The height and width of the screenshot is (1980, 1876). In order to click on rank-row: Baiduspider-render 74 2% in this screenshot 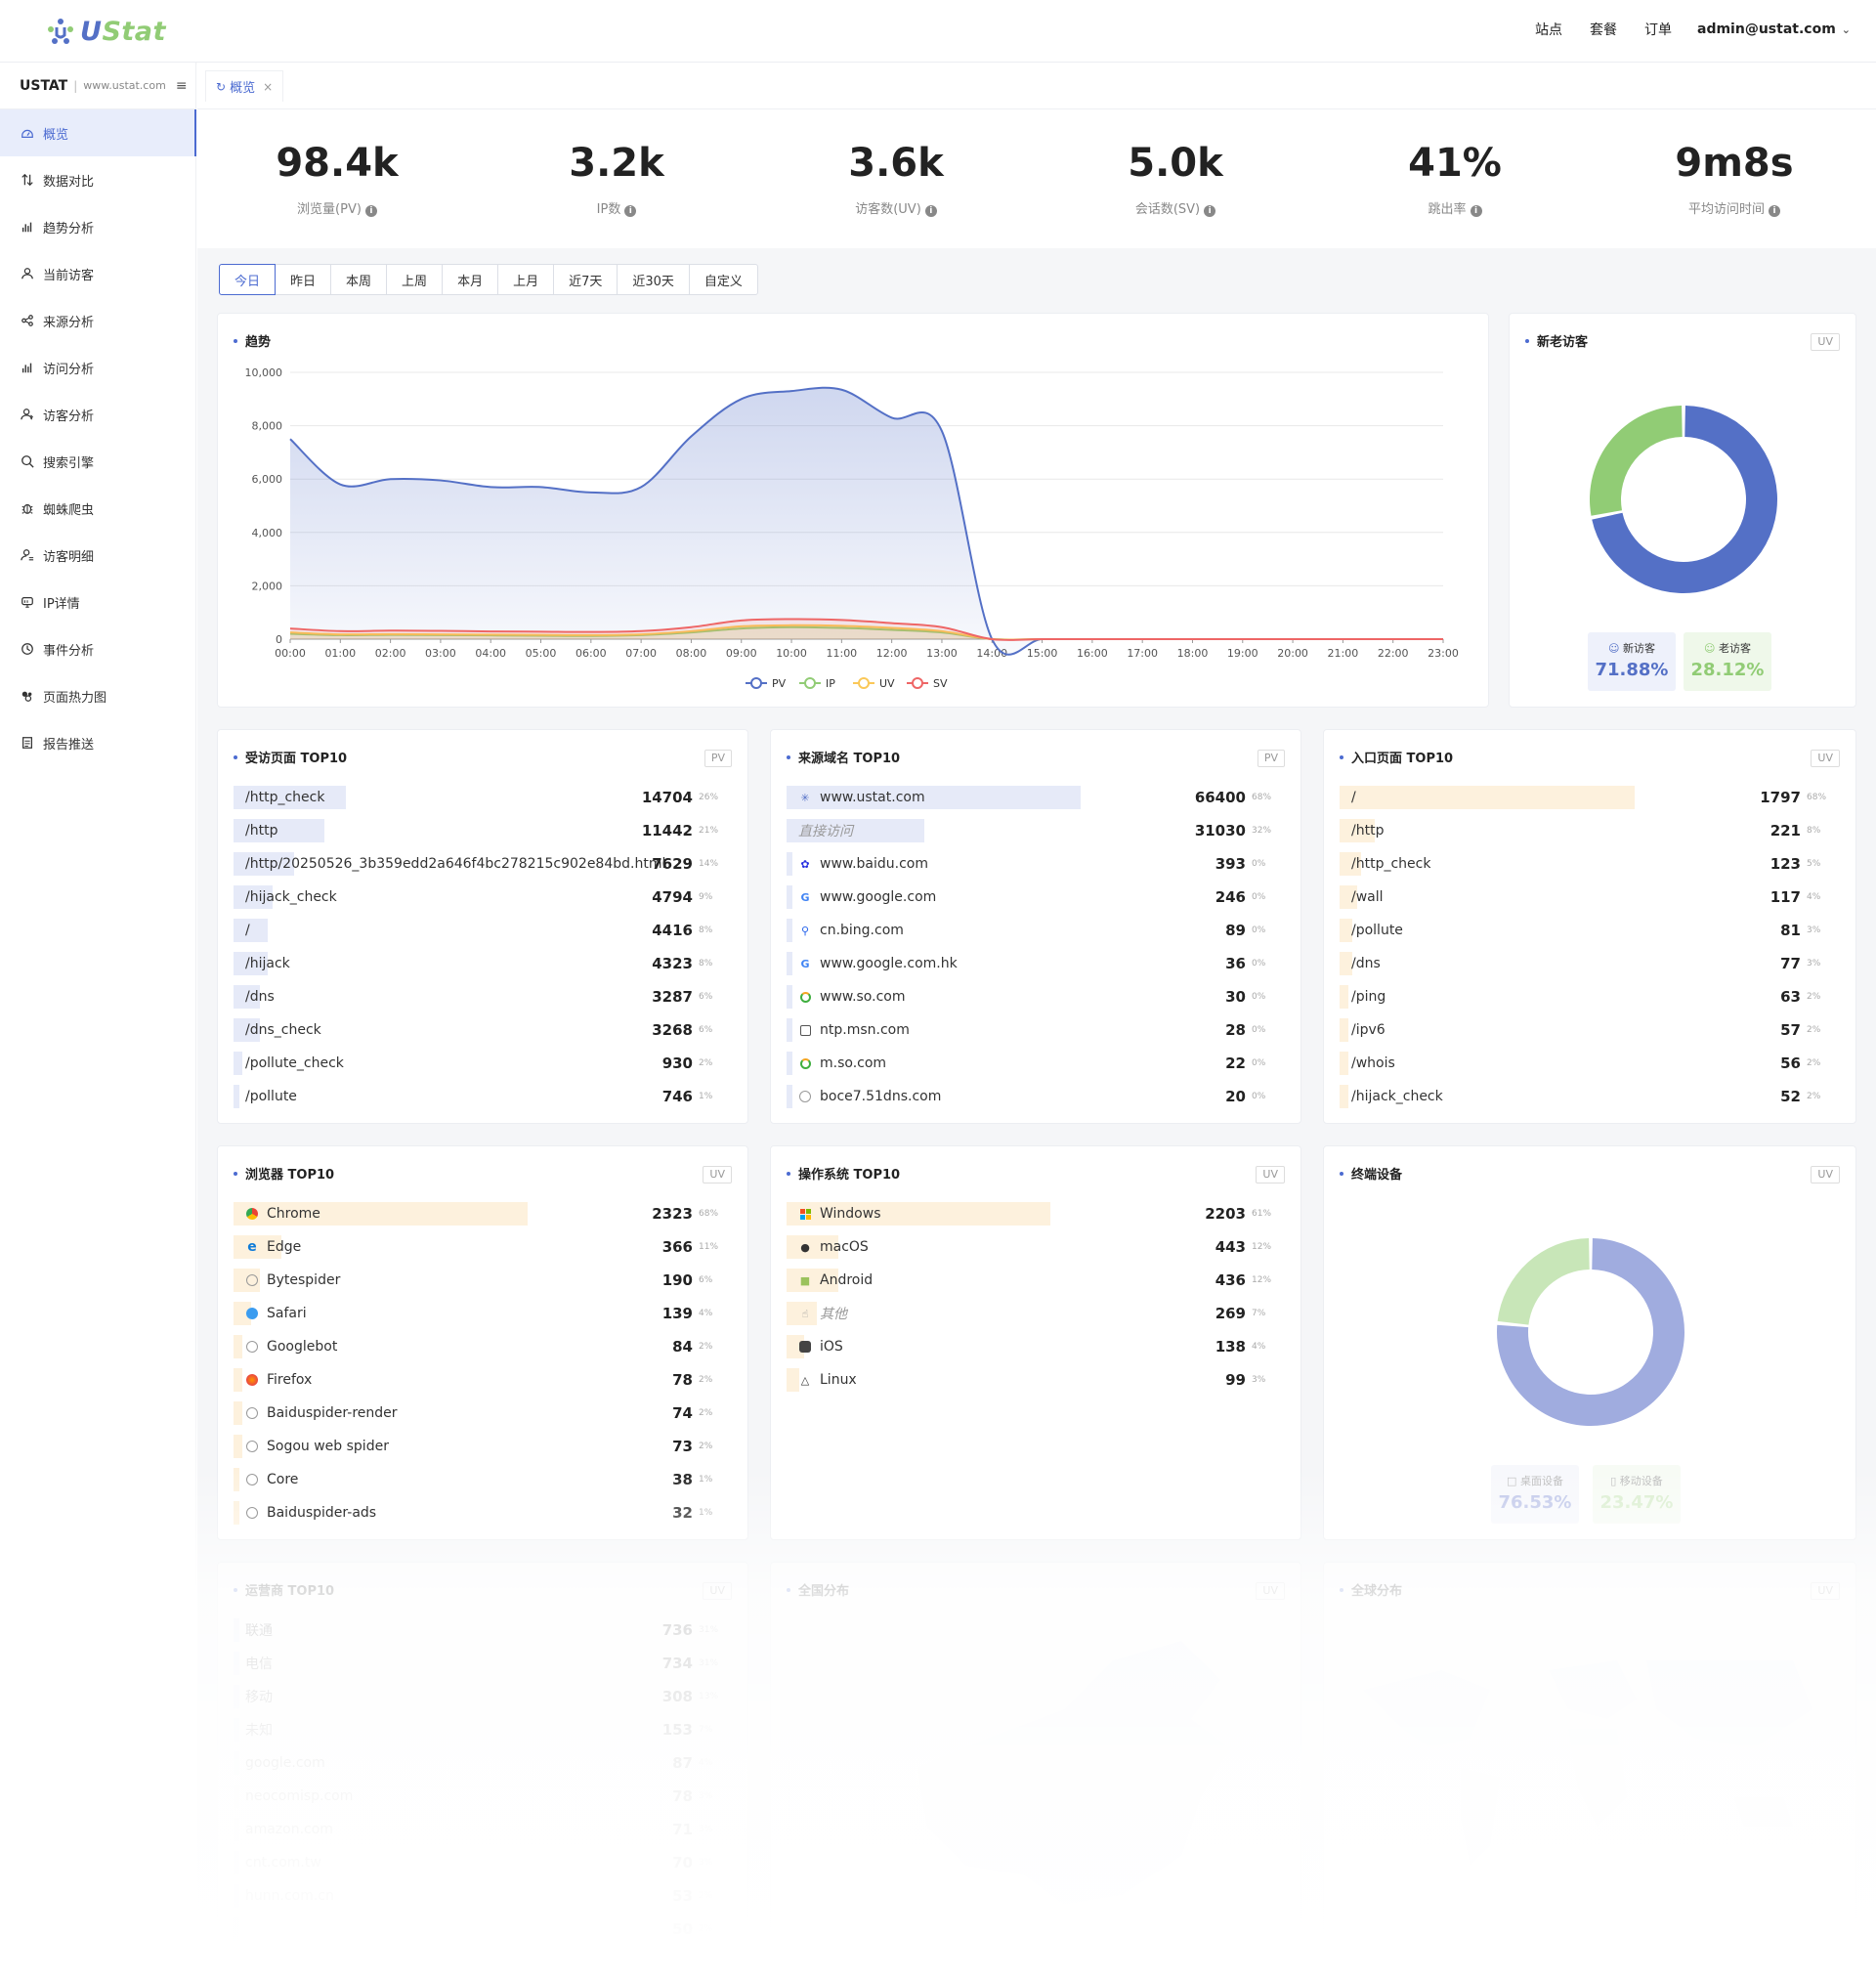, I will do `click(483, 1413)`.